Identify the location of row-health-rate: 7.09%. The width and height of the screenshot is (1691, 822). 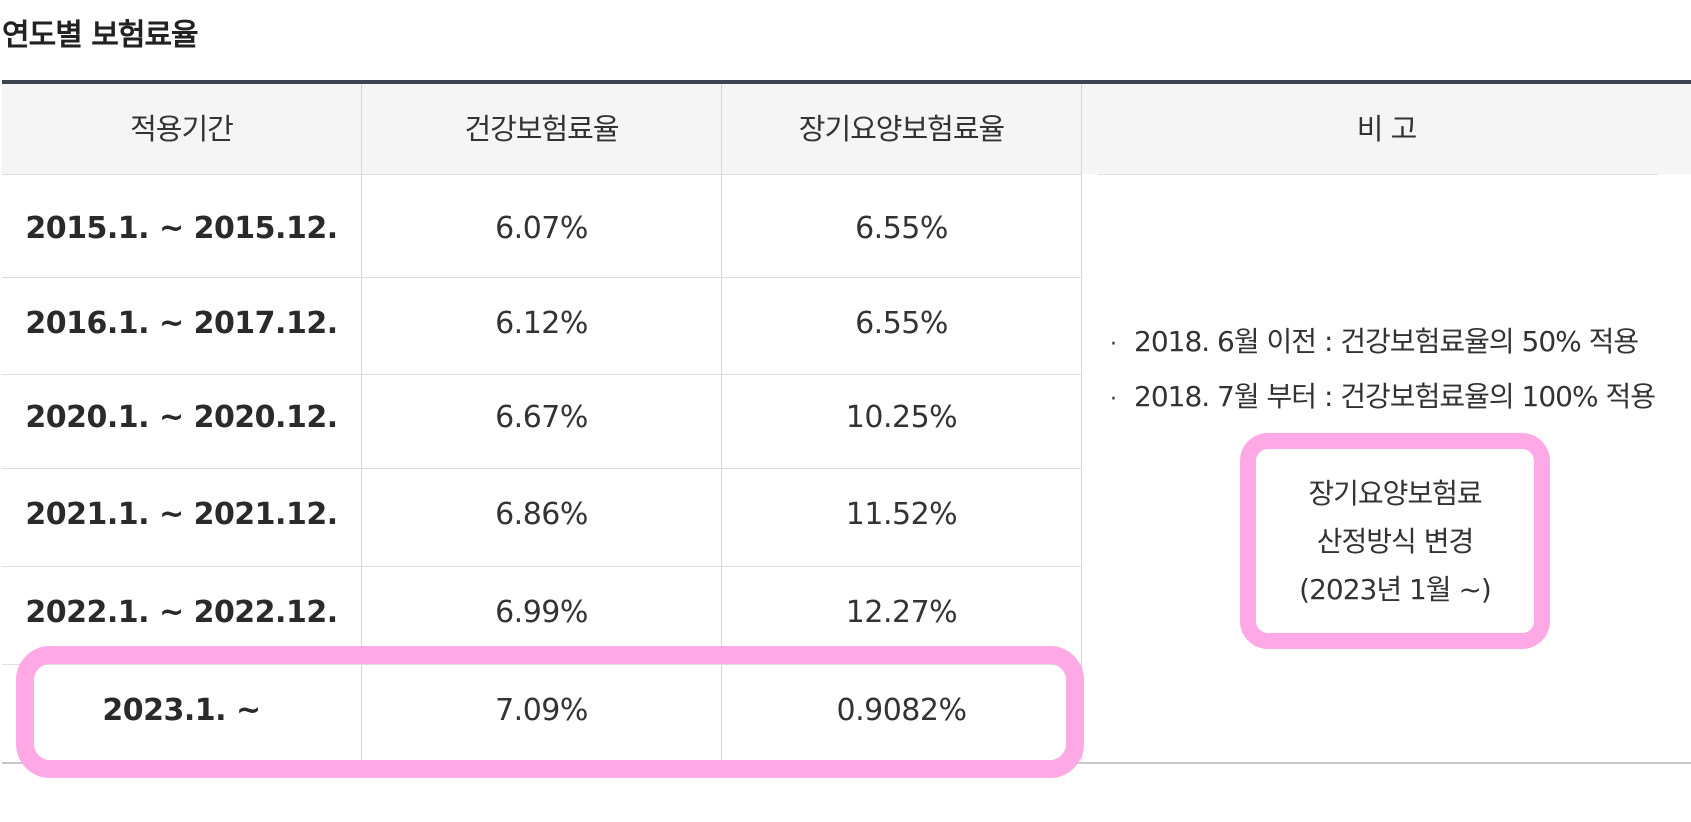
(541, 710).